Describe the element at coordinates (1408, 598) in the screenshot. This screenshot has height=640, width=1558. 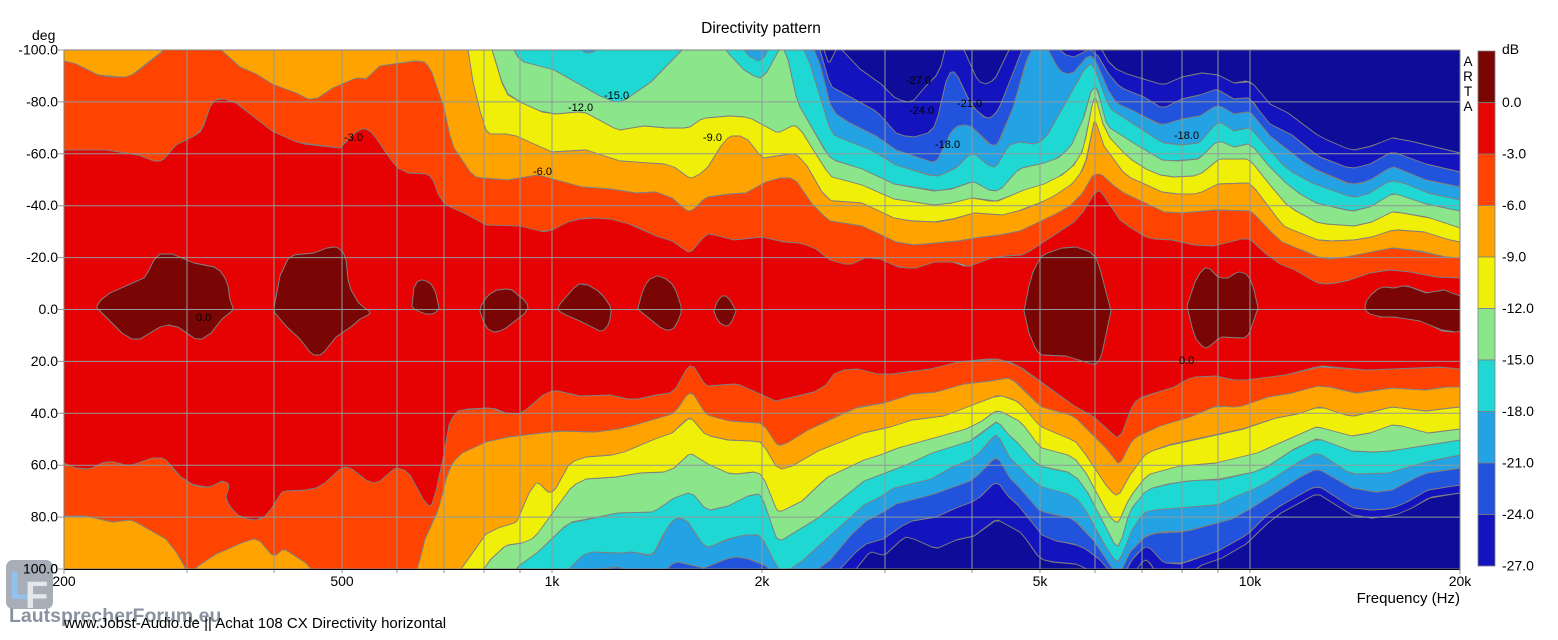
I see `svg-text: Frequency (Hz)` at that location.